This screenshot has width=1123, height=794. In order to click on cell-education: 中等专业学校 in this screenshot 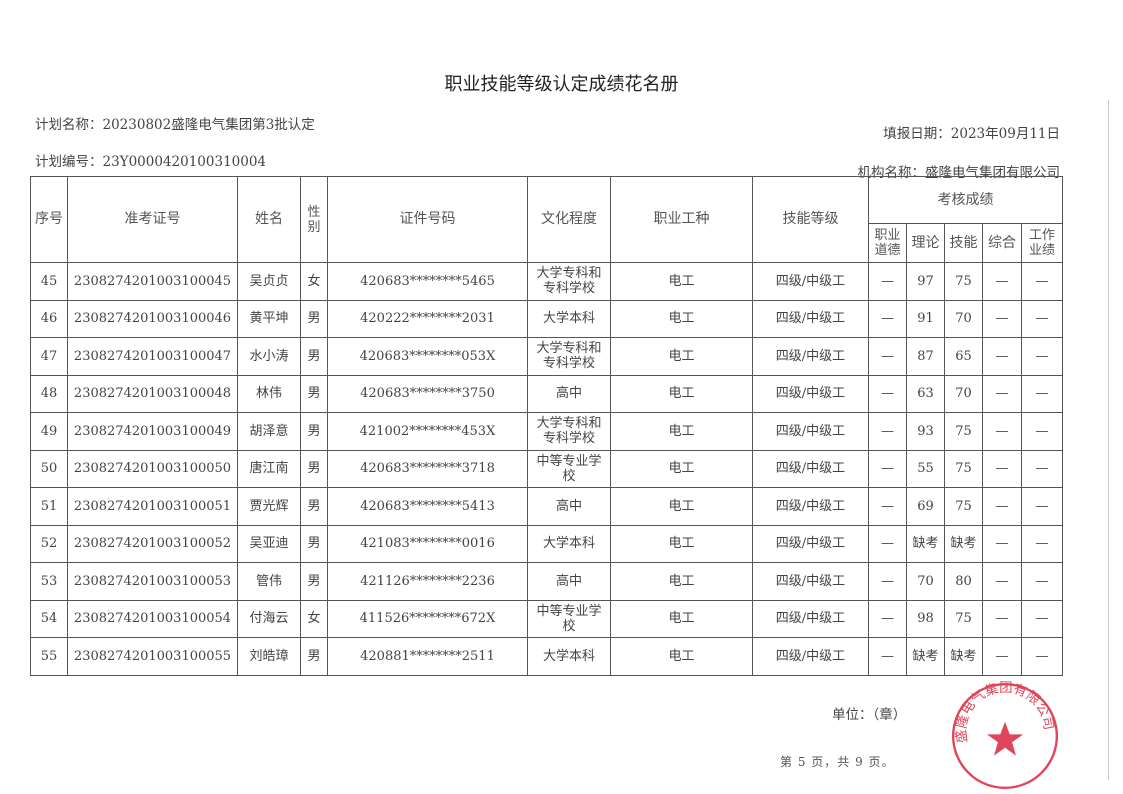, I will do `click(569, 618)`.